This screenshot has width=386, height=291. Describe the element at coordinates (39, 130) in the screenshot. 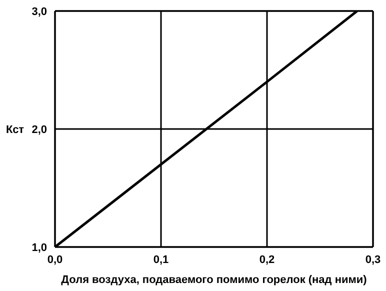

I see `y-tick-label: 2,0` at that location.